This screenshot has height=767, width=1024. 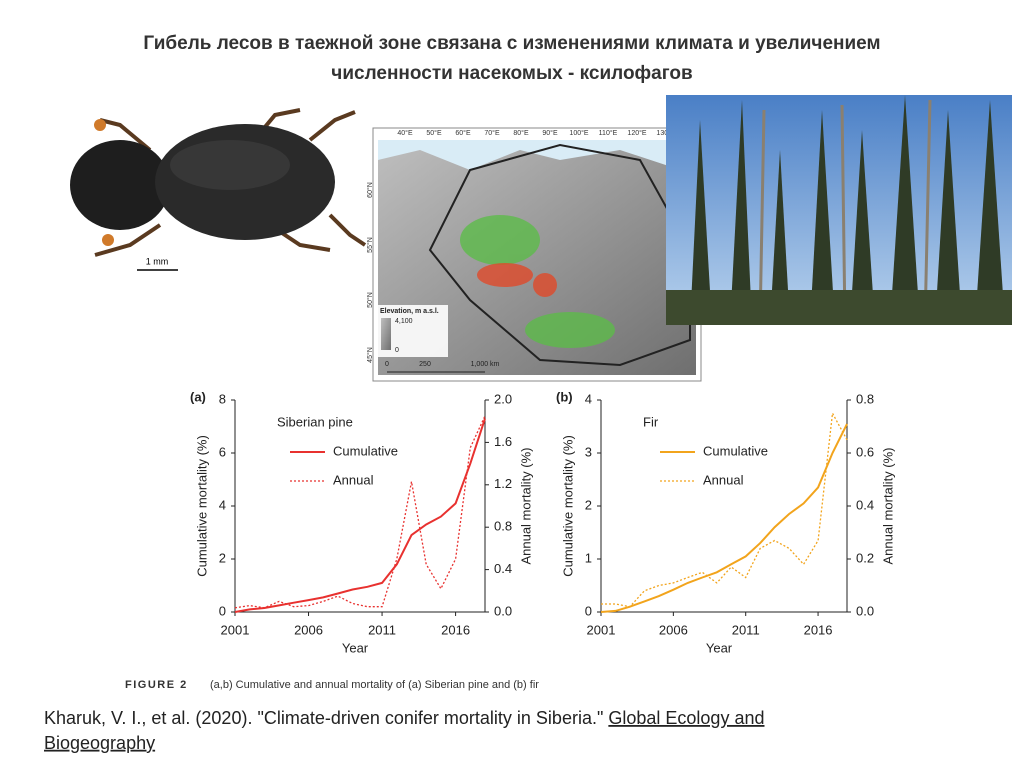 What do you see at coordinates (492, 133) in the screenshot?
I see `map-longitude: 70°E` at bounding box center [492, 133].